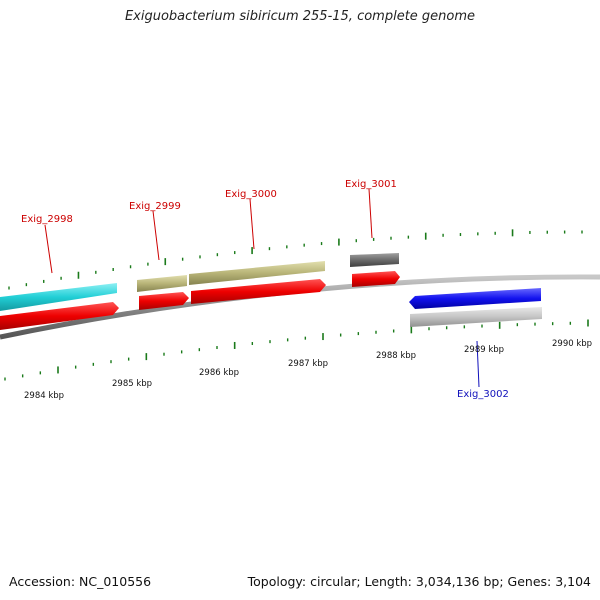 This screenshot has height=600, width=600. Describe the element at coordinates (374, 260) in the screenshot. I see `cds-feature-dark` at that location.